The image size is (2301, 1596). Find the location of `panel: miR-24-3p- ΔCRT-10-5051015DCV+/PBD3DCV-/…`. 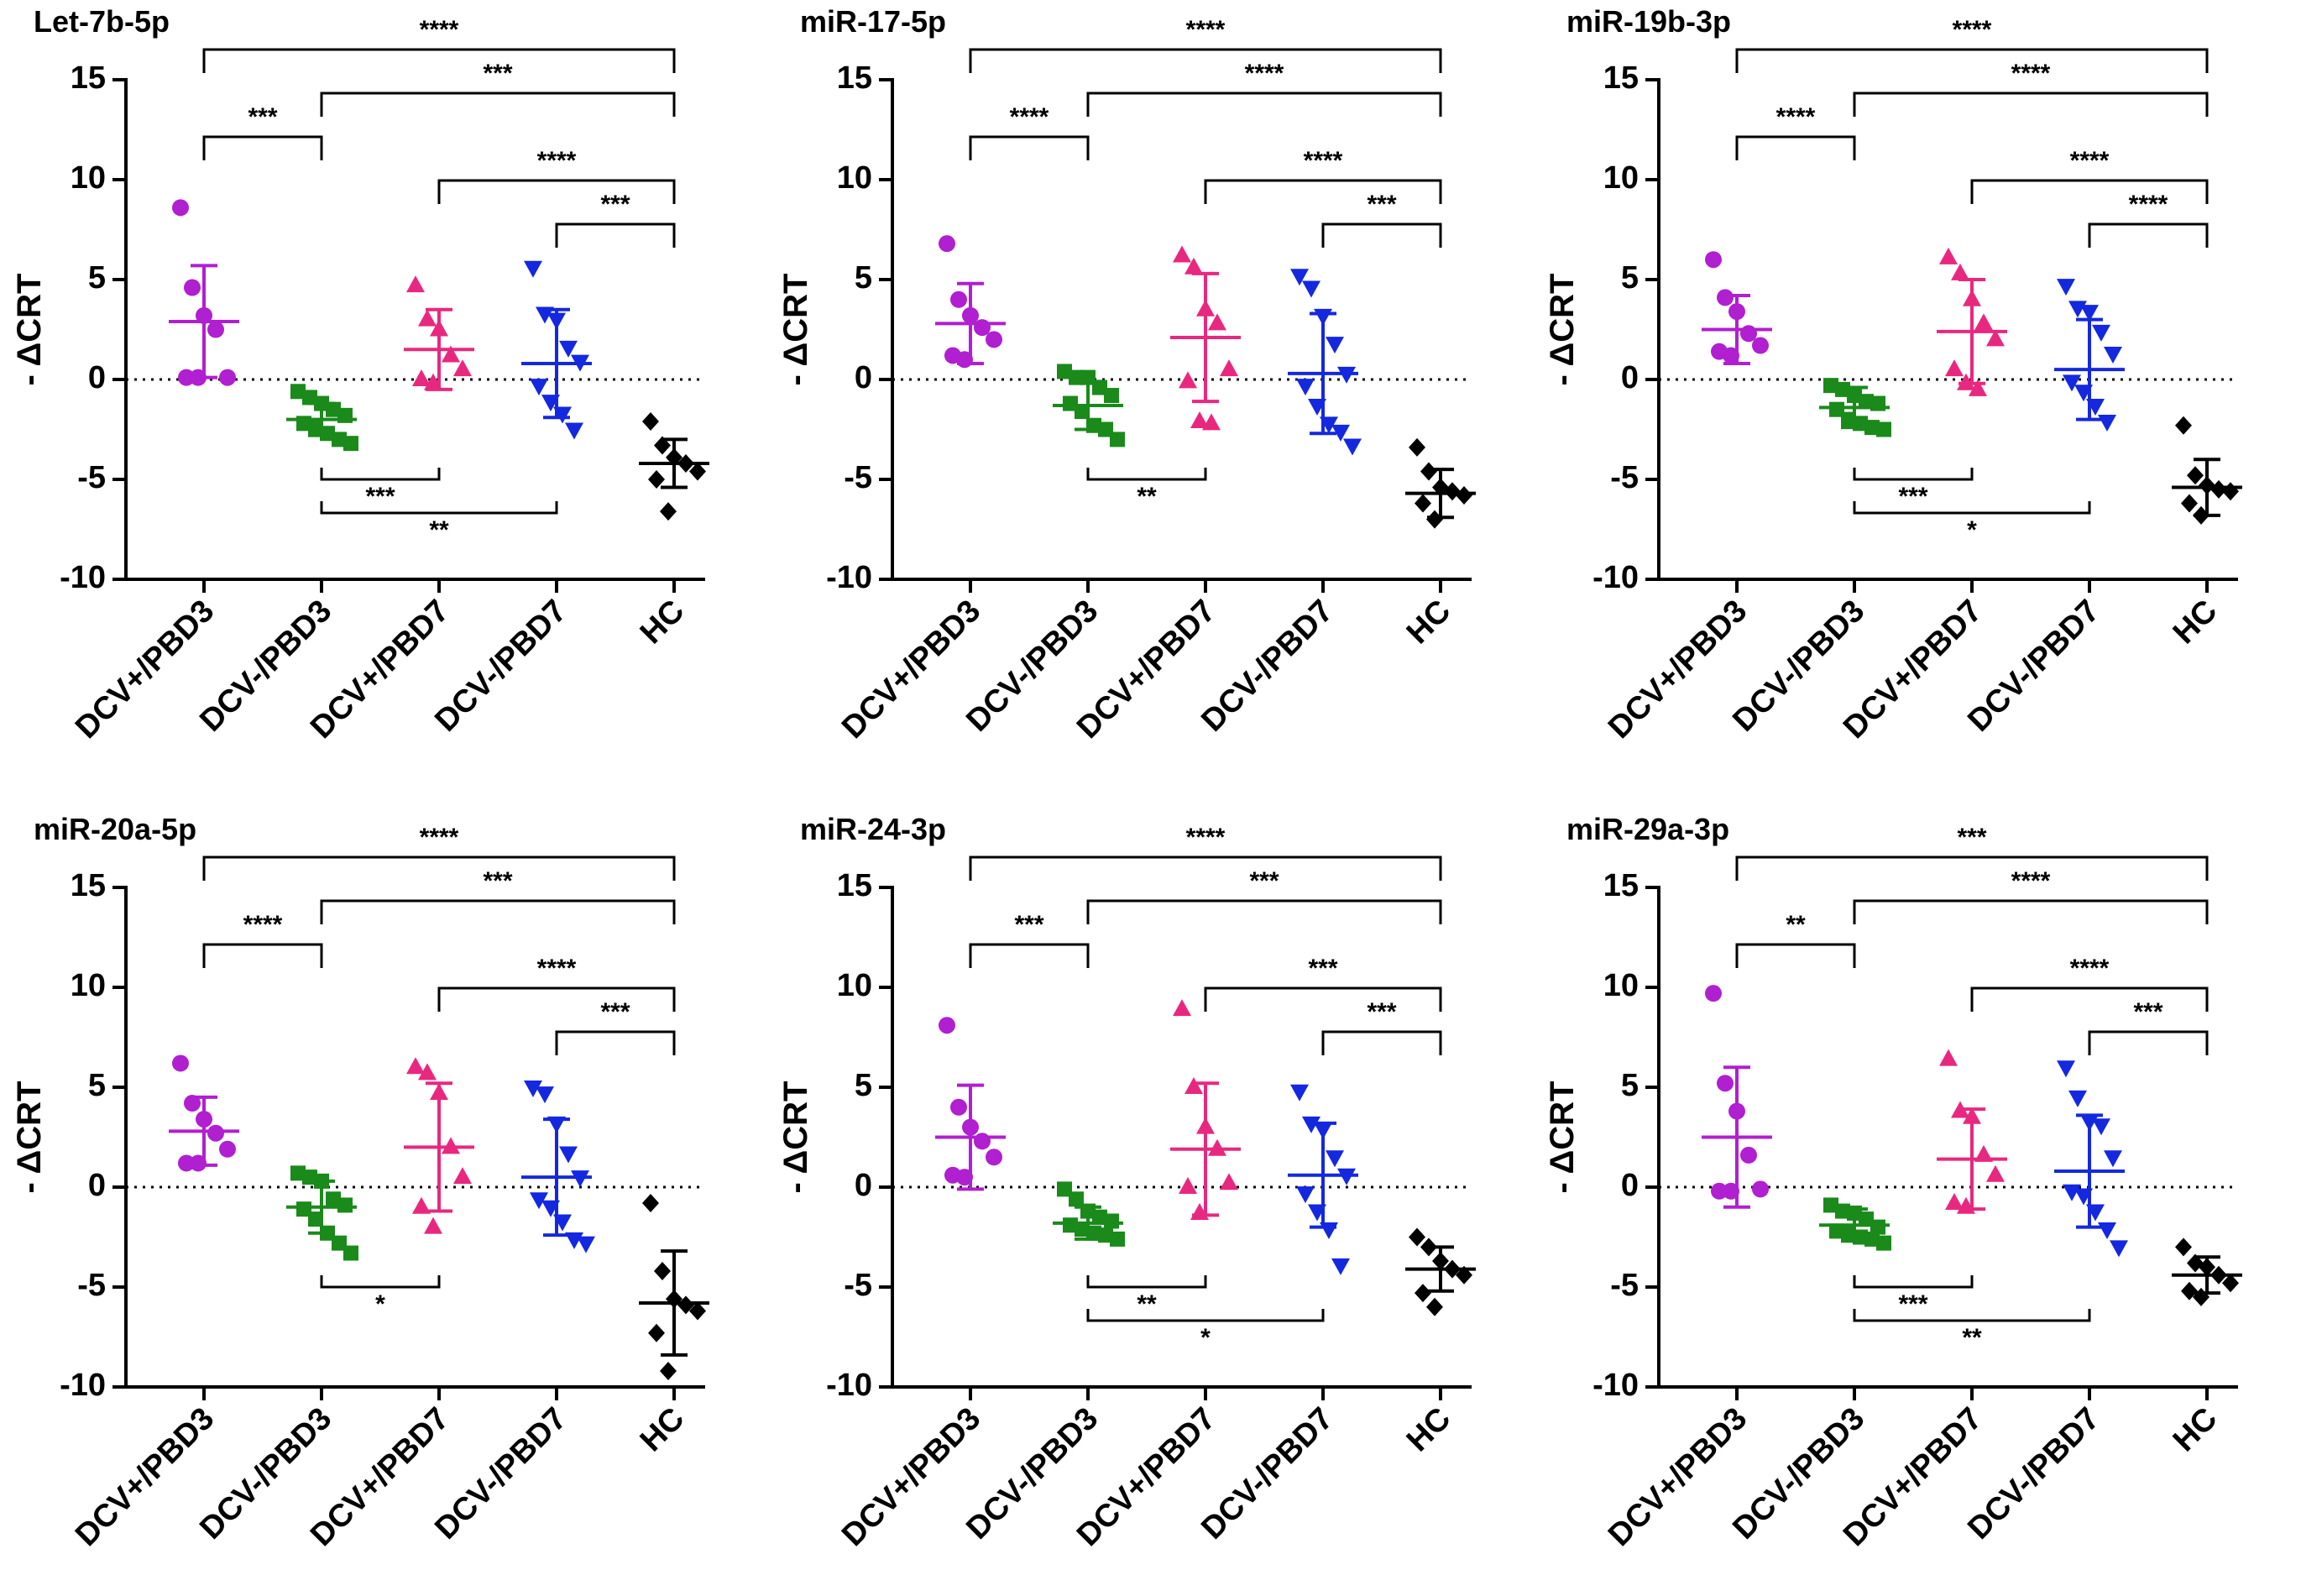

panel: miR-24-3p- ΔCRT-10-5051015DCV+/PBD3DCV-/… is located at coordinates (1127, 1182).